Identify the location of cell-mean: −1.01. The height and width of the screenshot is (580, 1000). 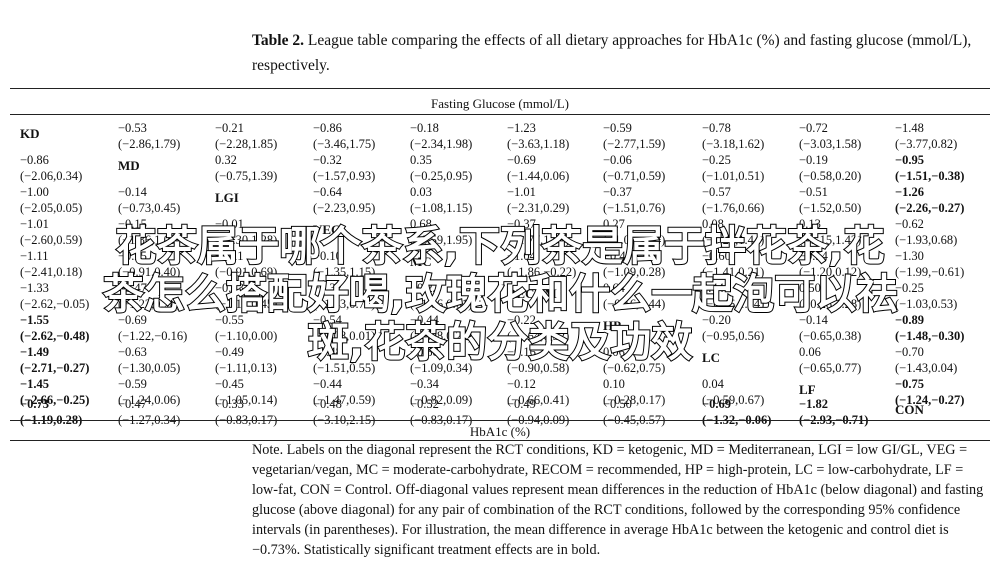
(34, 224).